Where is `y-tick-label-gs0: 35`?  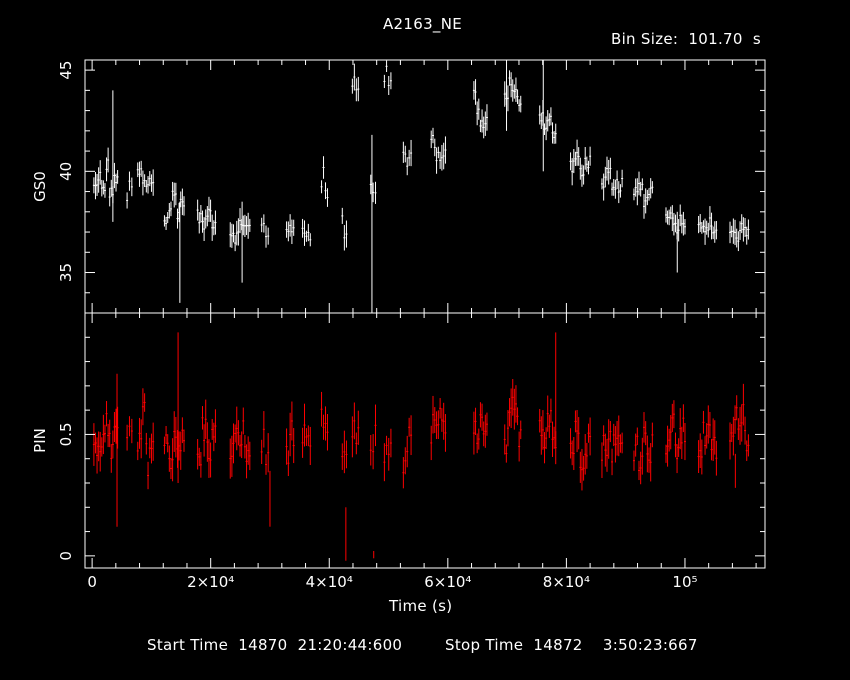 y-tick-label-gs0: 35 is located at coordinates (66, 272).